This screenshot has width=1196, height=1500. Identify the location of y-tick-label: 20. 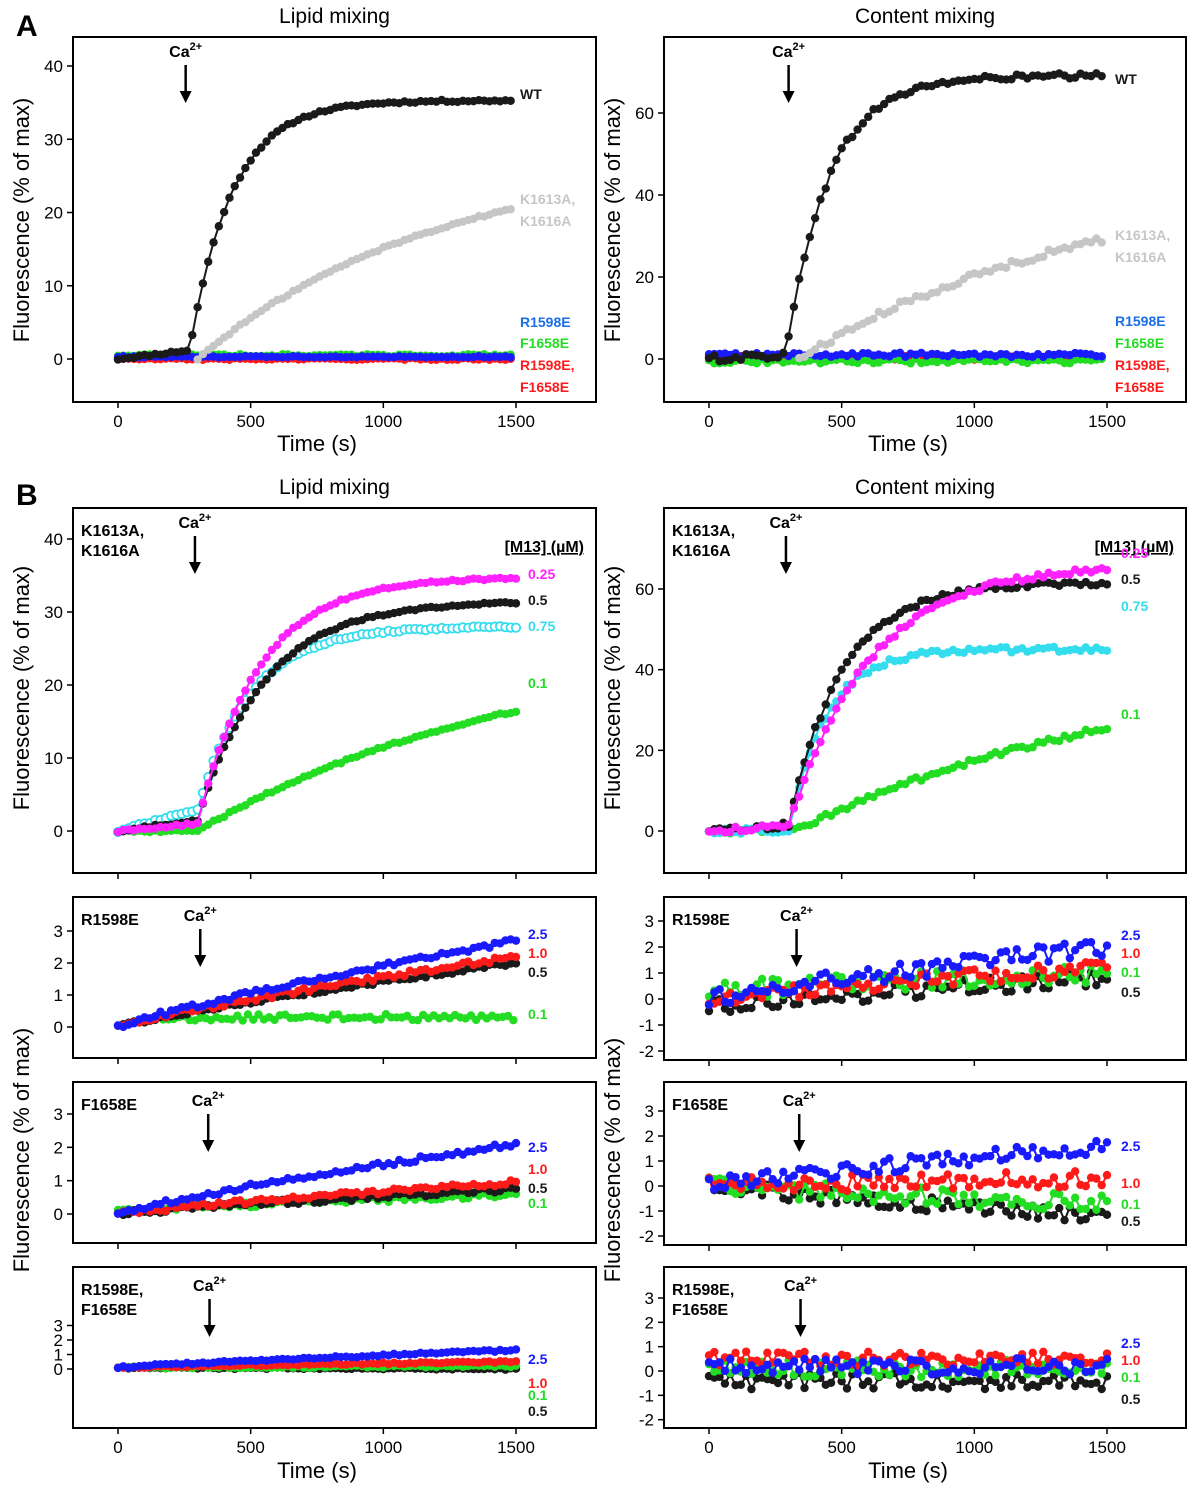
(53, 213).